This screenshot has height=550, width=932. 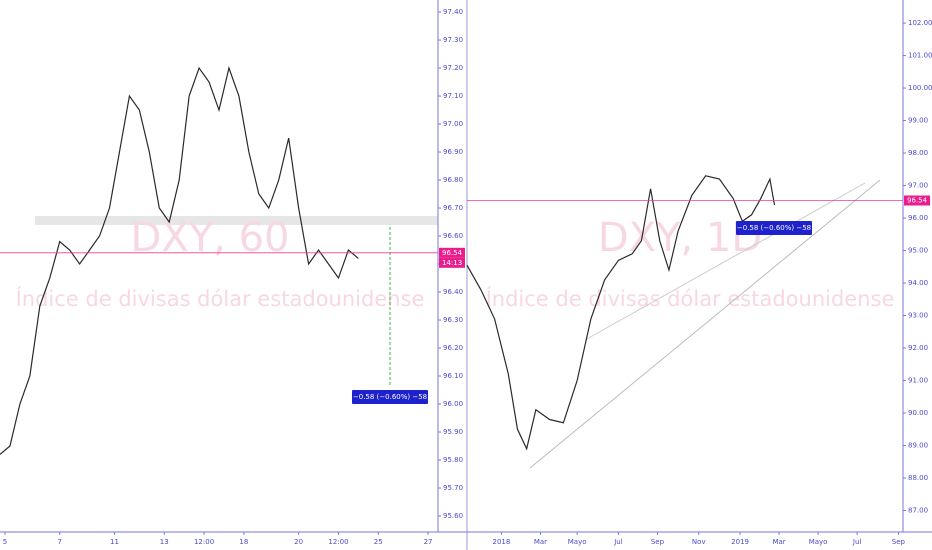 What do you see at coordinates (453, 516) in the screenshot?
I see `y-tick-label: 95.60` at bounding box center [453, 516].